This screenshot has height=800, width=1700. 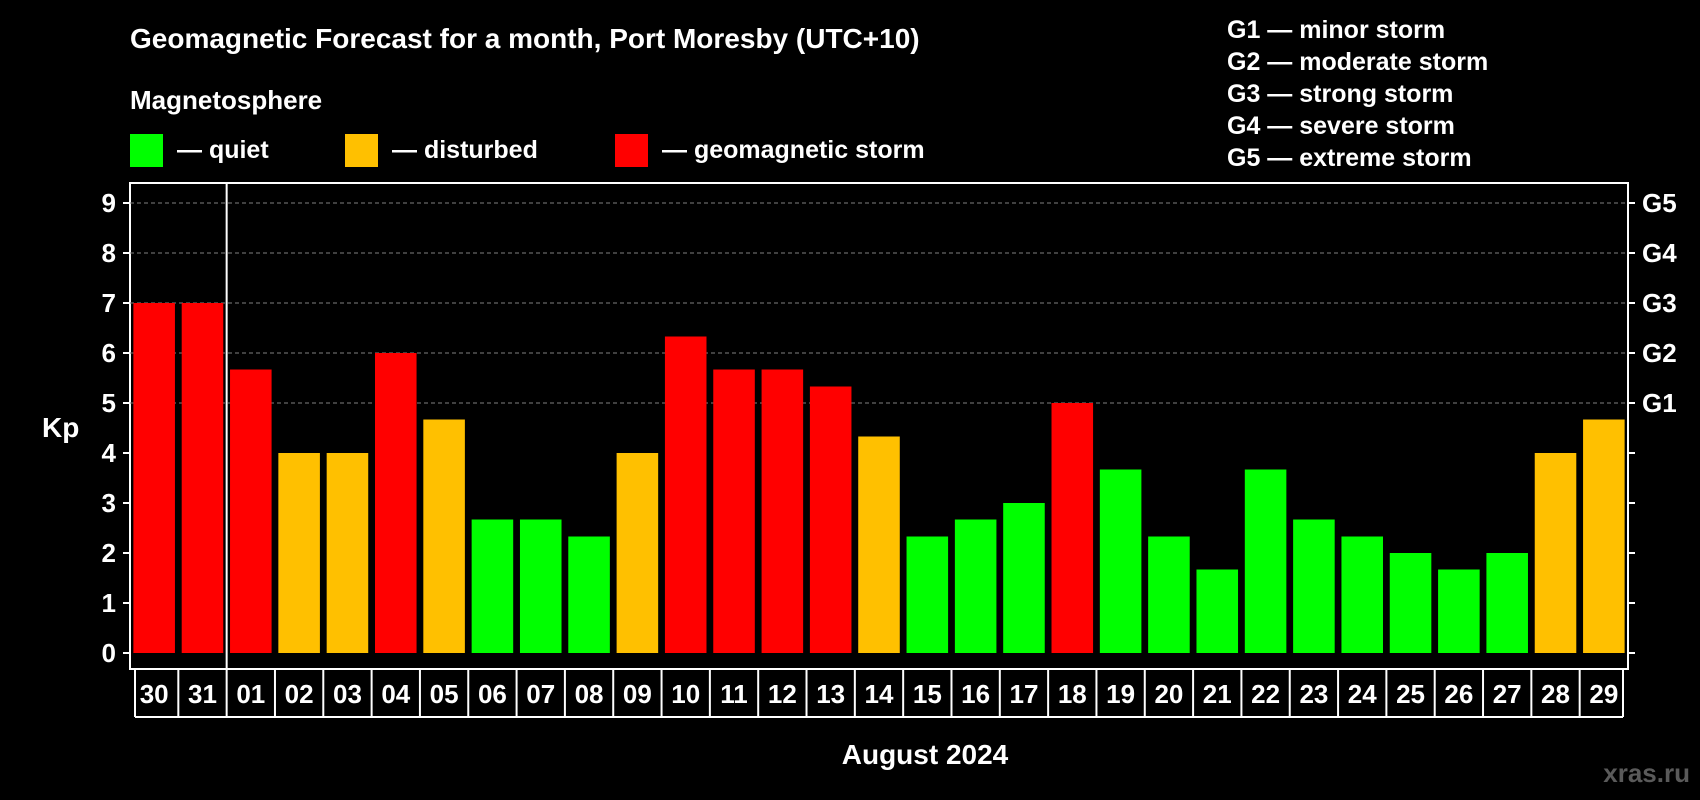 What do you see at coordinates (109, 203) in the screenshot?
I see `y-tick-label: 9` at bounding box center [109, 203].